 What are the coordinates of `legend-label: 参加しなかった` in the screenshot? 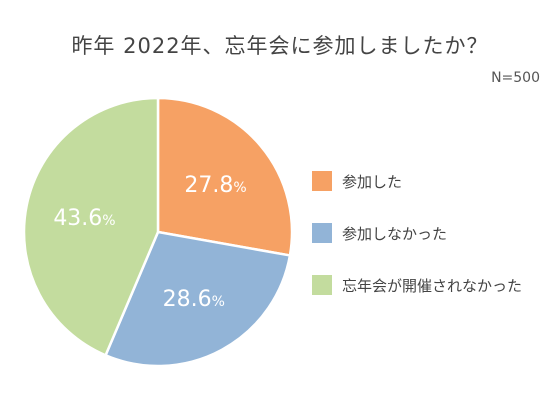 It's located at (395, 233).